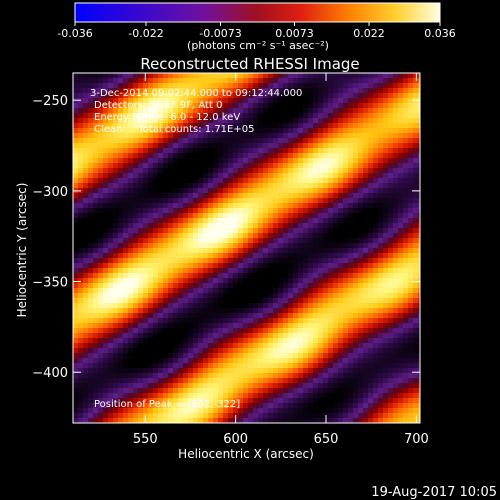 The height and width of the screenshot is (500, 500). Describe the element at coordinates (294, 33) in the screenshot. I see `colorbar-tick-label: 0.0073` at that location.